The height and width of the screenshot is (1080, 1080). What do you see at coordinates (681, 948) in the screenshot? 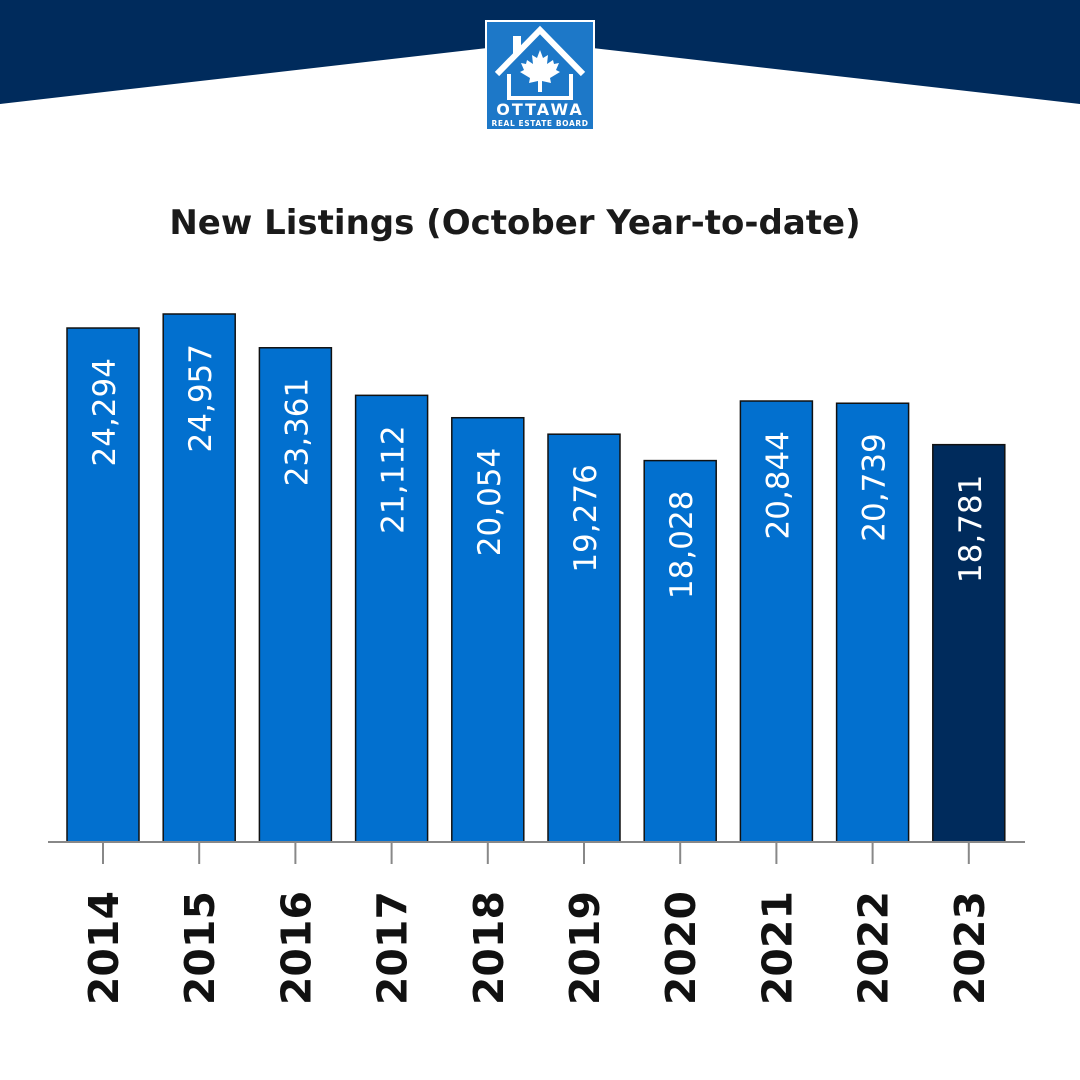
I see `x-tick-label-2020: 2020` at bounding box center [681, 948].